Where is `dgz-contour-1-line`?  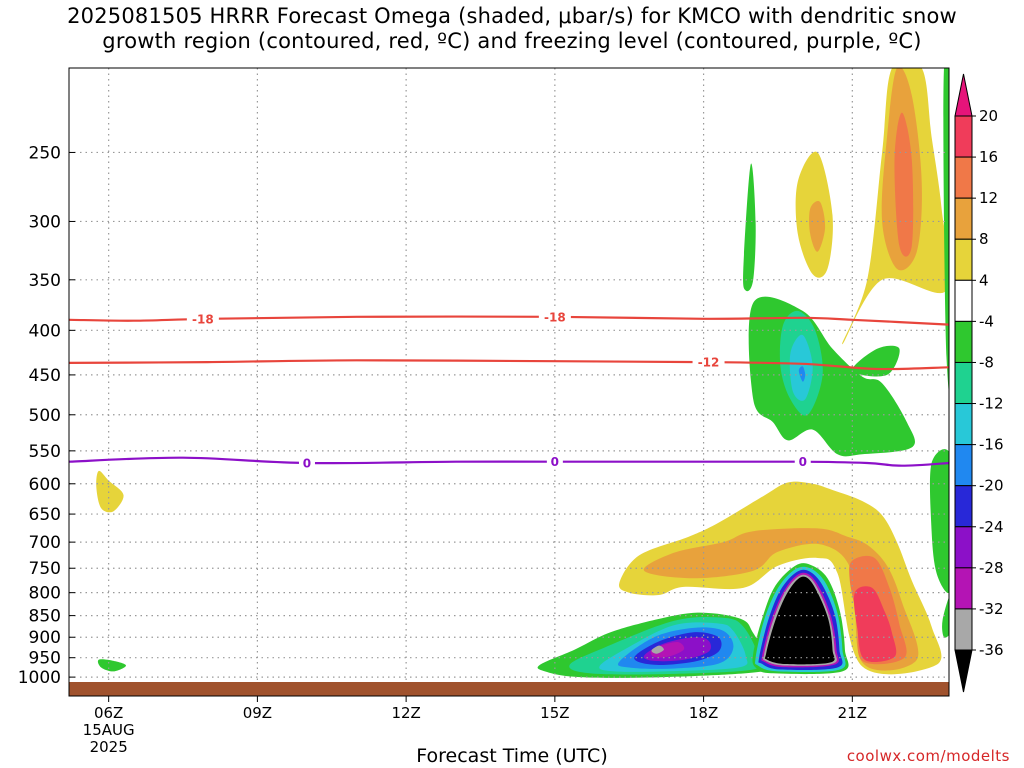 dgz-contour-1-line is located at coordinates (509, 365).